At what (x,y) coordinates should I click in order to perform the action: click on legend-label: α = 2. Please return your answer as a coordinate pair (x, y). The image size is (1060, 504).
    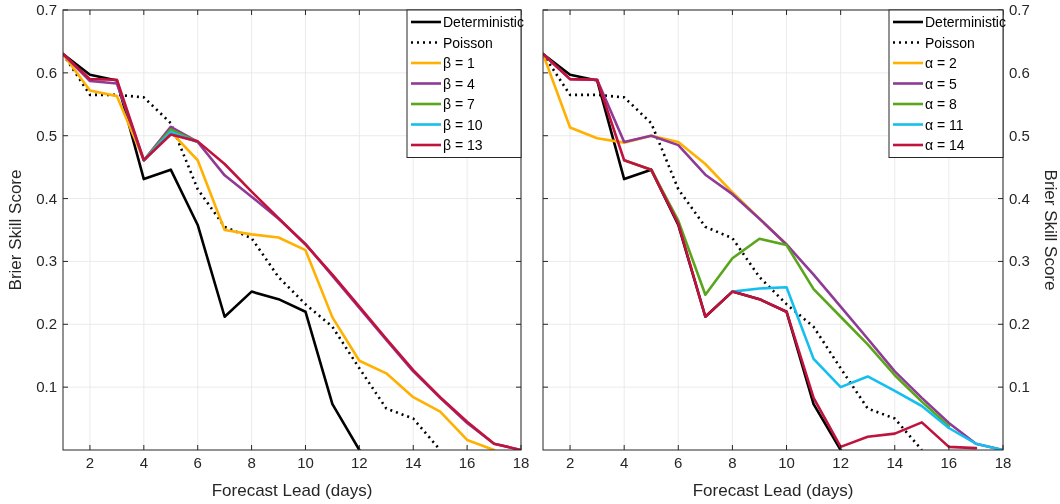
    Looking at the image, I should click on (941, 63).